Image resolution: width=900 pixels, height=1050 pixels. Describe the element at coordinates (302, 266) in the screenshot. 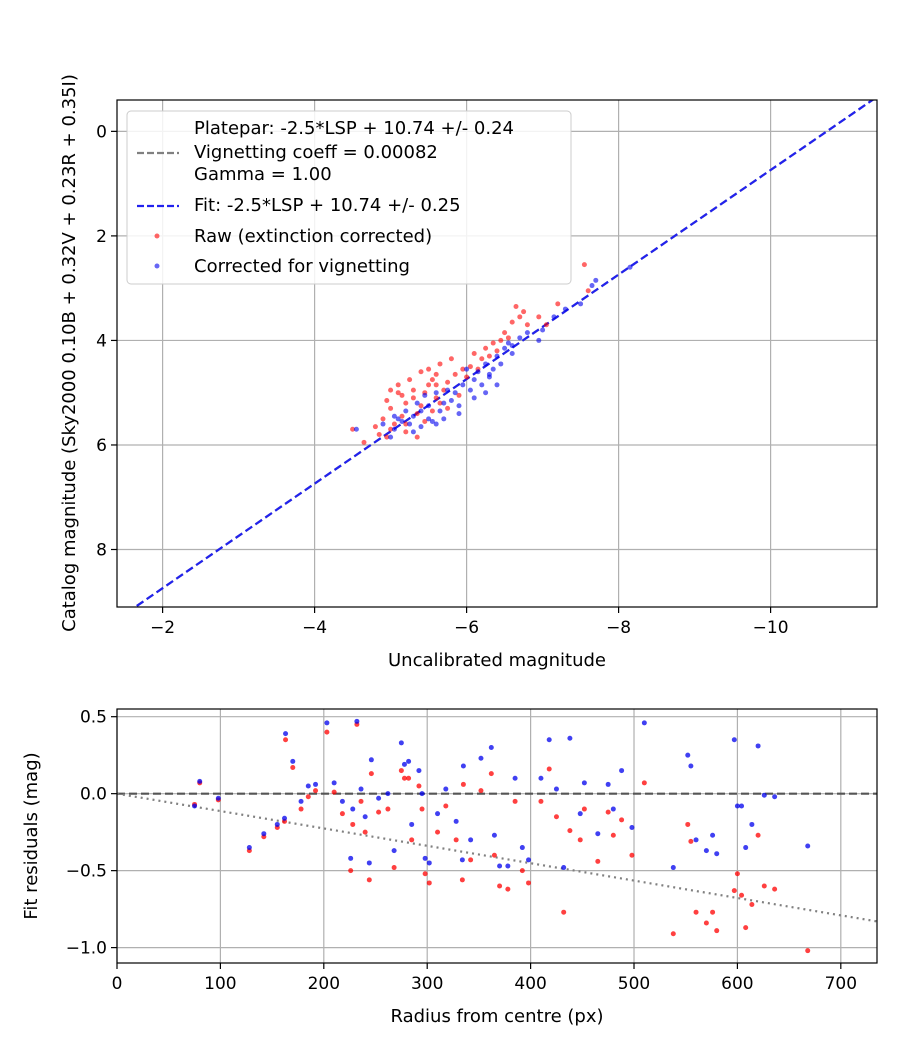

I see `legend-entry-corrected: Corrected for vignetting` at that location.